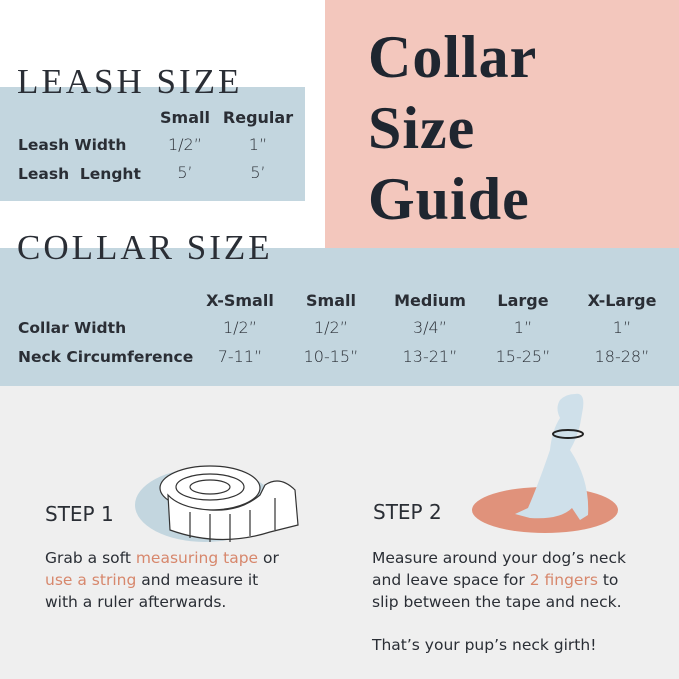 The image size is (679, 679). I want to click on collar-col: Large, so click(523, 300).